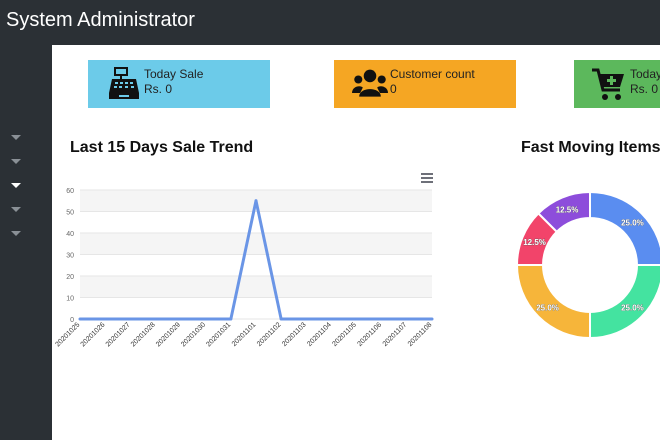 The width and height of the screenshot is (660, 440). What do you see at coordinates (124, 83) in the screenshot?
I see `cash-register-icon` at bounding box center [124, 83].